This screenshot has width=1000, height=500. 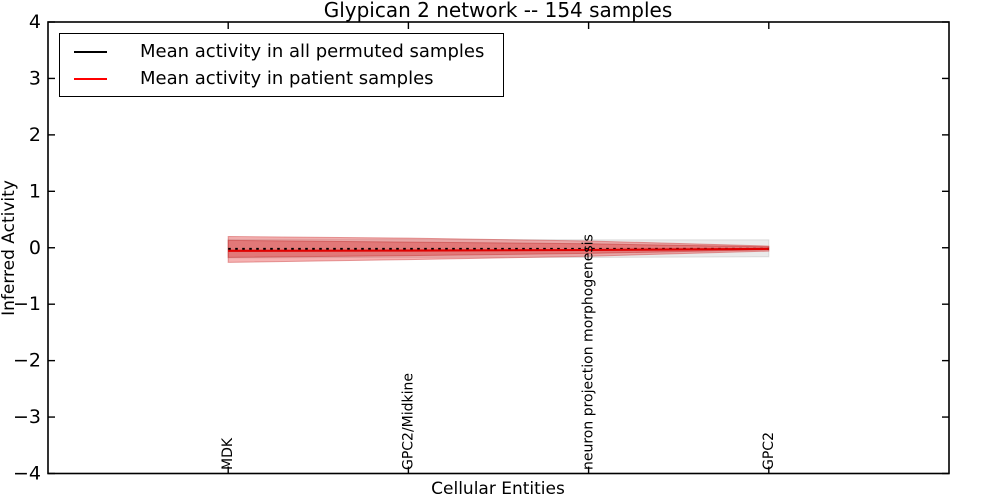 I want to click on legend-item-permuted: Mean activity in all permuted samples, so click(x=288, y=51).